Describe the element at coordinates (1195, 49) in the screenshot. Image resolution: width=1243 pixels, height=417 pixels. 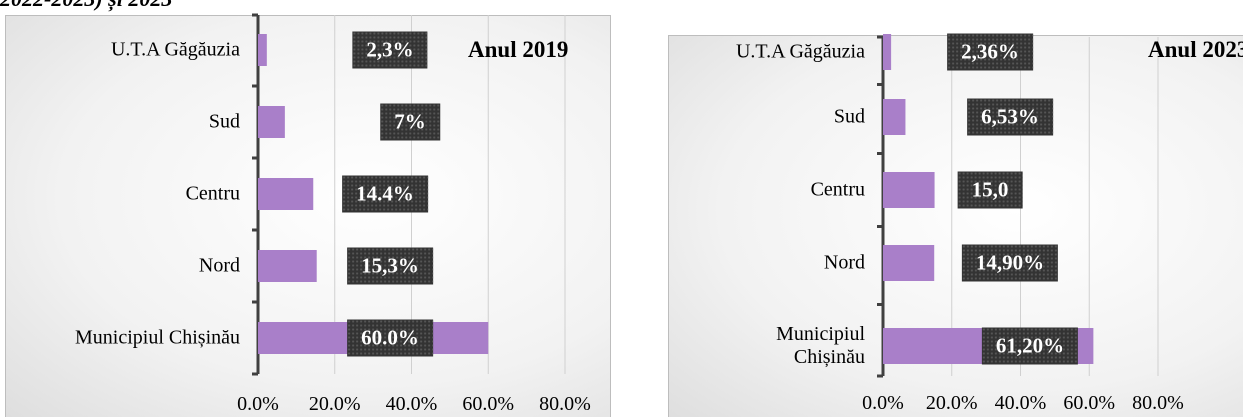
I see `chart-title: Anul 2023` at that location.